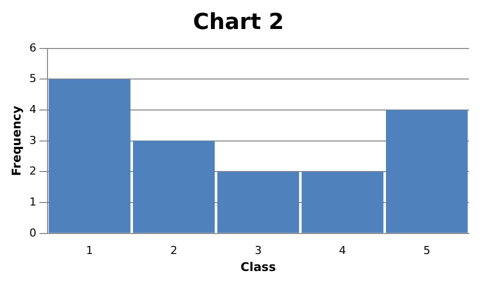 This screenshot has height=293, width=485. Describe the element at coordinates (32, 233) in the screenshot. I see `y-tick-label: 0` at that location.